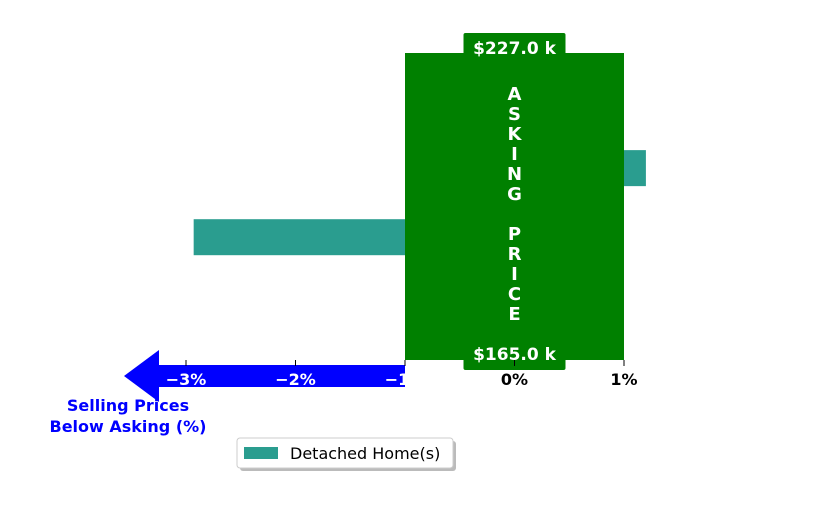 This screenshot has width=834, height=509. I want to click on bottom-price-tag, so click(514, 355).